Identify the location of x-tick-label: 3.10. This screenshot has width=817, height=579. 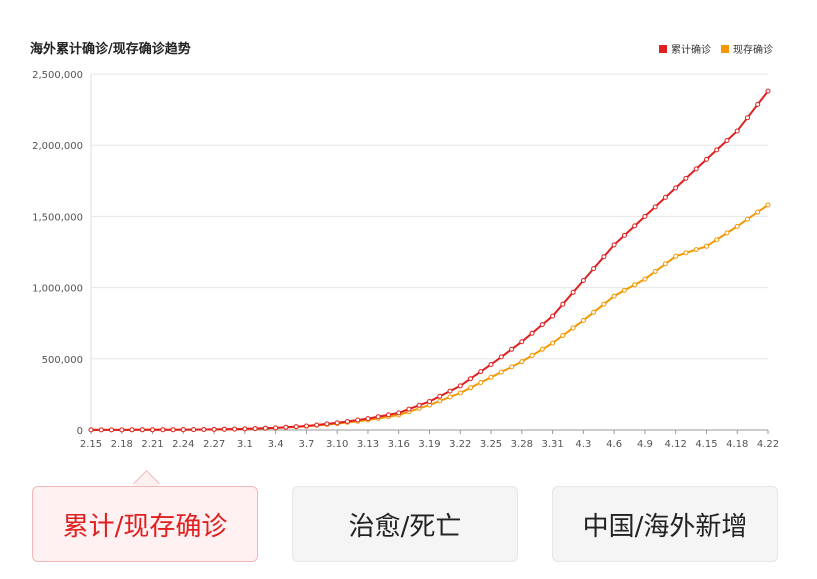
(337, 444).